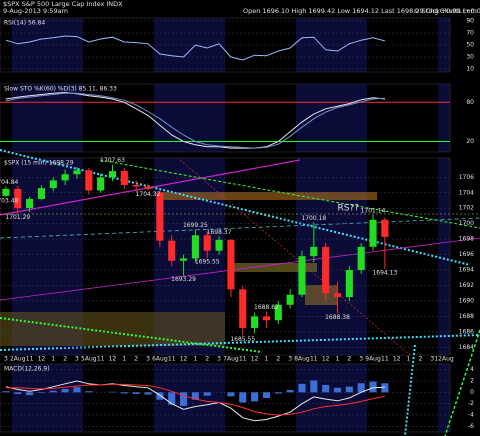 Image resolution: width=480 pixels, height=436 pixels. I want to click on y-tick-label: 80, so click(470, 102).